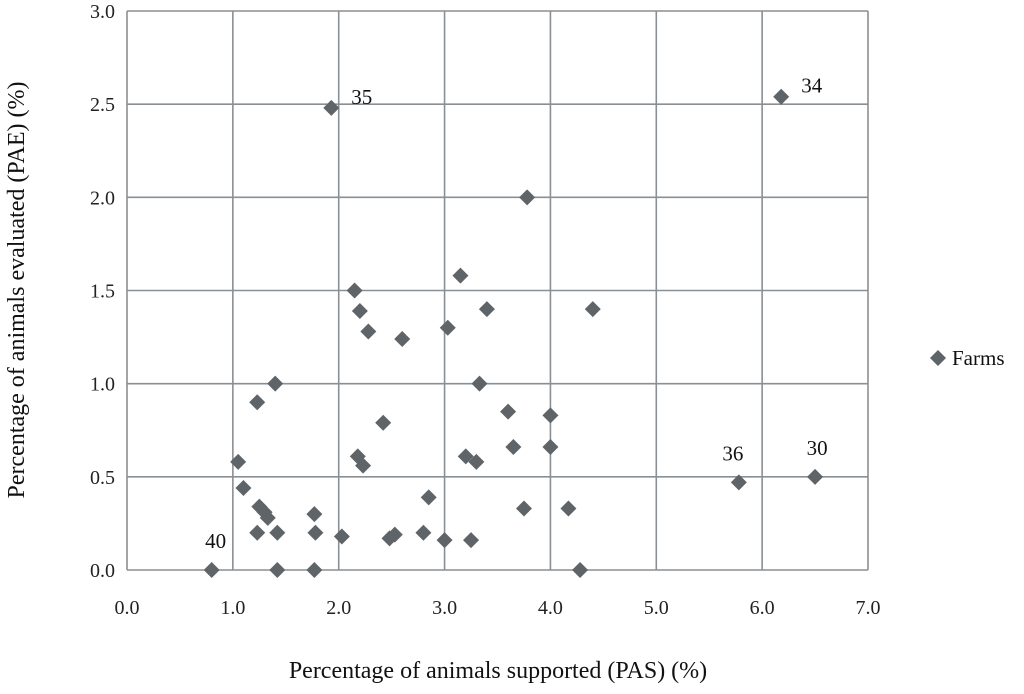 The image size is (1024, 694). I want to click on y-tick-label: 2.5, so click(102, 105).